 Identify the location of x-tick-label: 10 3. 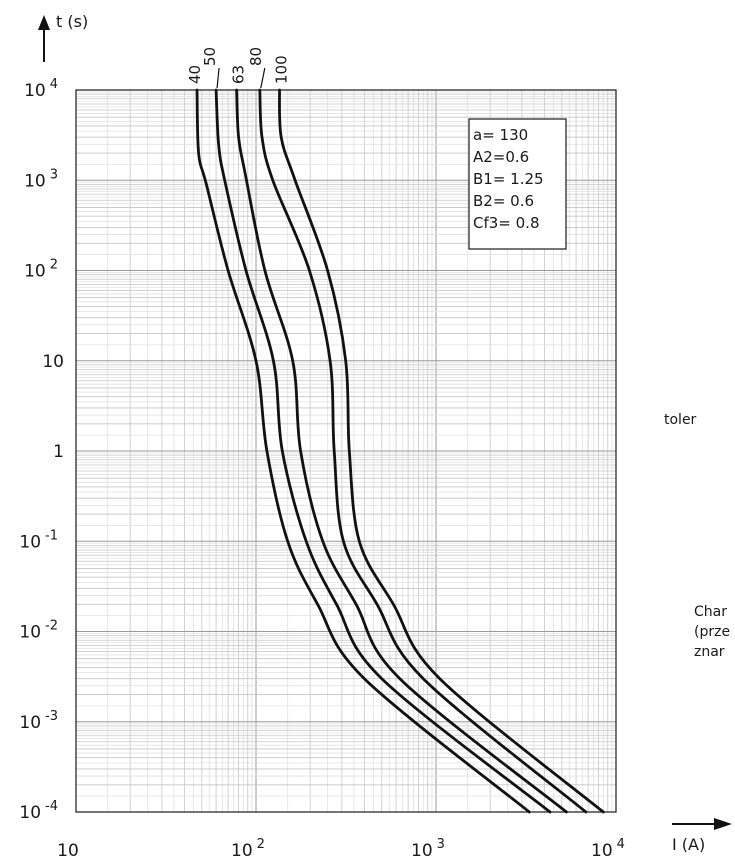
(428, 849).